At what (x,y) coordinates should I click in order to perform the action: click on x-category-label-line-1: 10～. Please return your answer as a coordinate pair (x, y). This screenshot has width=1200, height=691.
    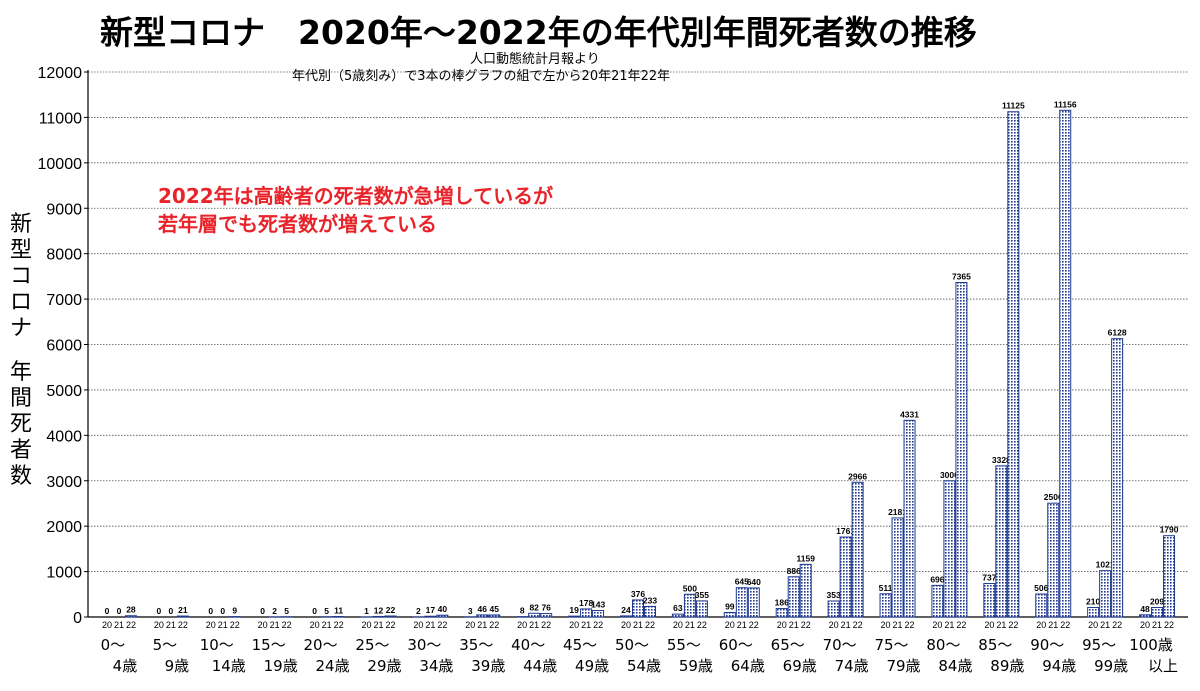
    Looking at the image, I should click on (217, 645).